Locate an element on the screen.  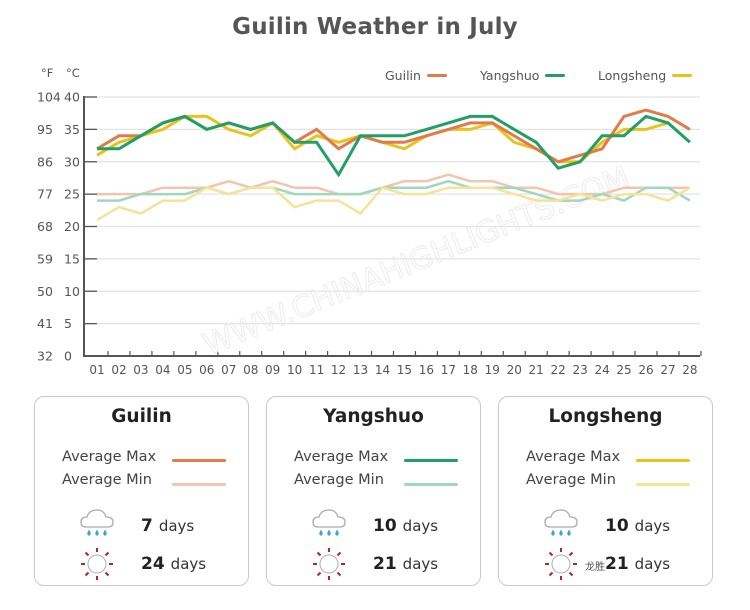
svg-text: 95 is located at coordinates (45, 129).